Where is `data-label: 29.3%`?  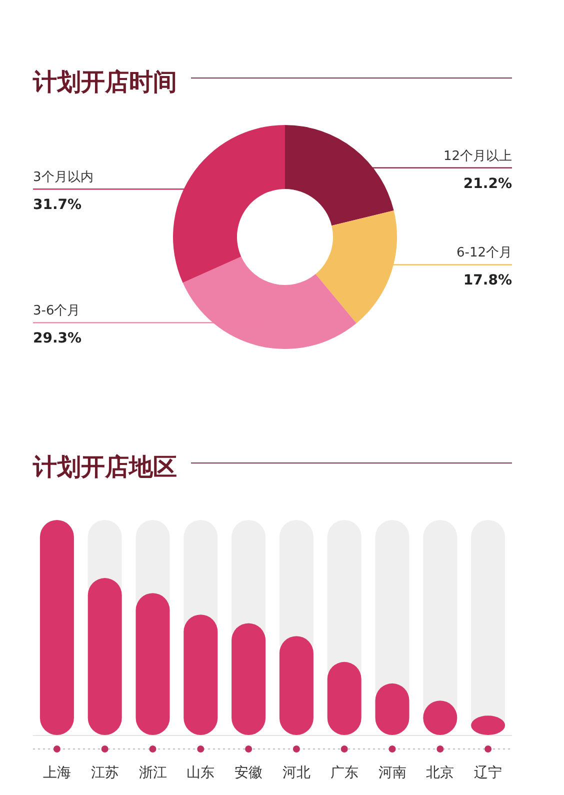
data-label: 29.3% is located at coordinates (57, 338).